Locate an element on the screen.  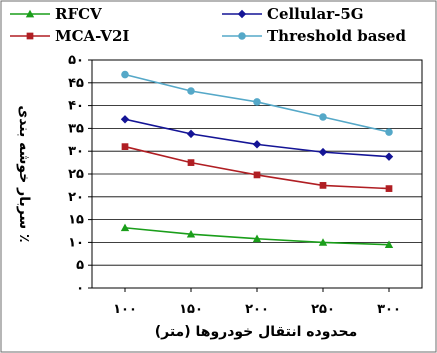
y-axis-ticks: ۰ ۵ ۱۰ ۱۵ ۲۰ ۲۵ ۳۰ ۳۵ ۴۰ ۴۵ ۵۰ is located at coordinates (80, 174).